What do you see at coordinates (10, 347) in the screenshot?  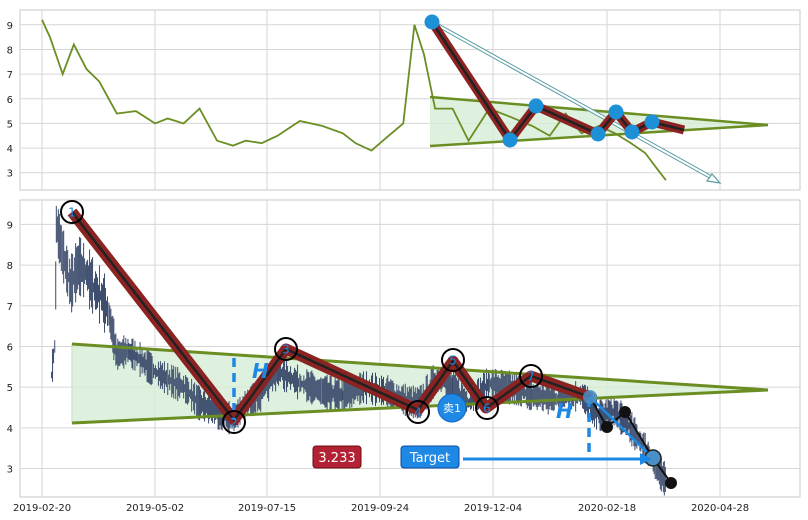 I see `bottom-y-tick-label: 6` at bounding box center [10, 347].